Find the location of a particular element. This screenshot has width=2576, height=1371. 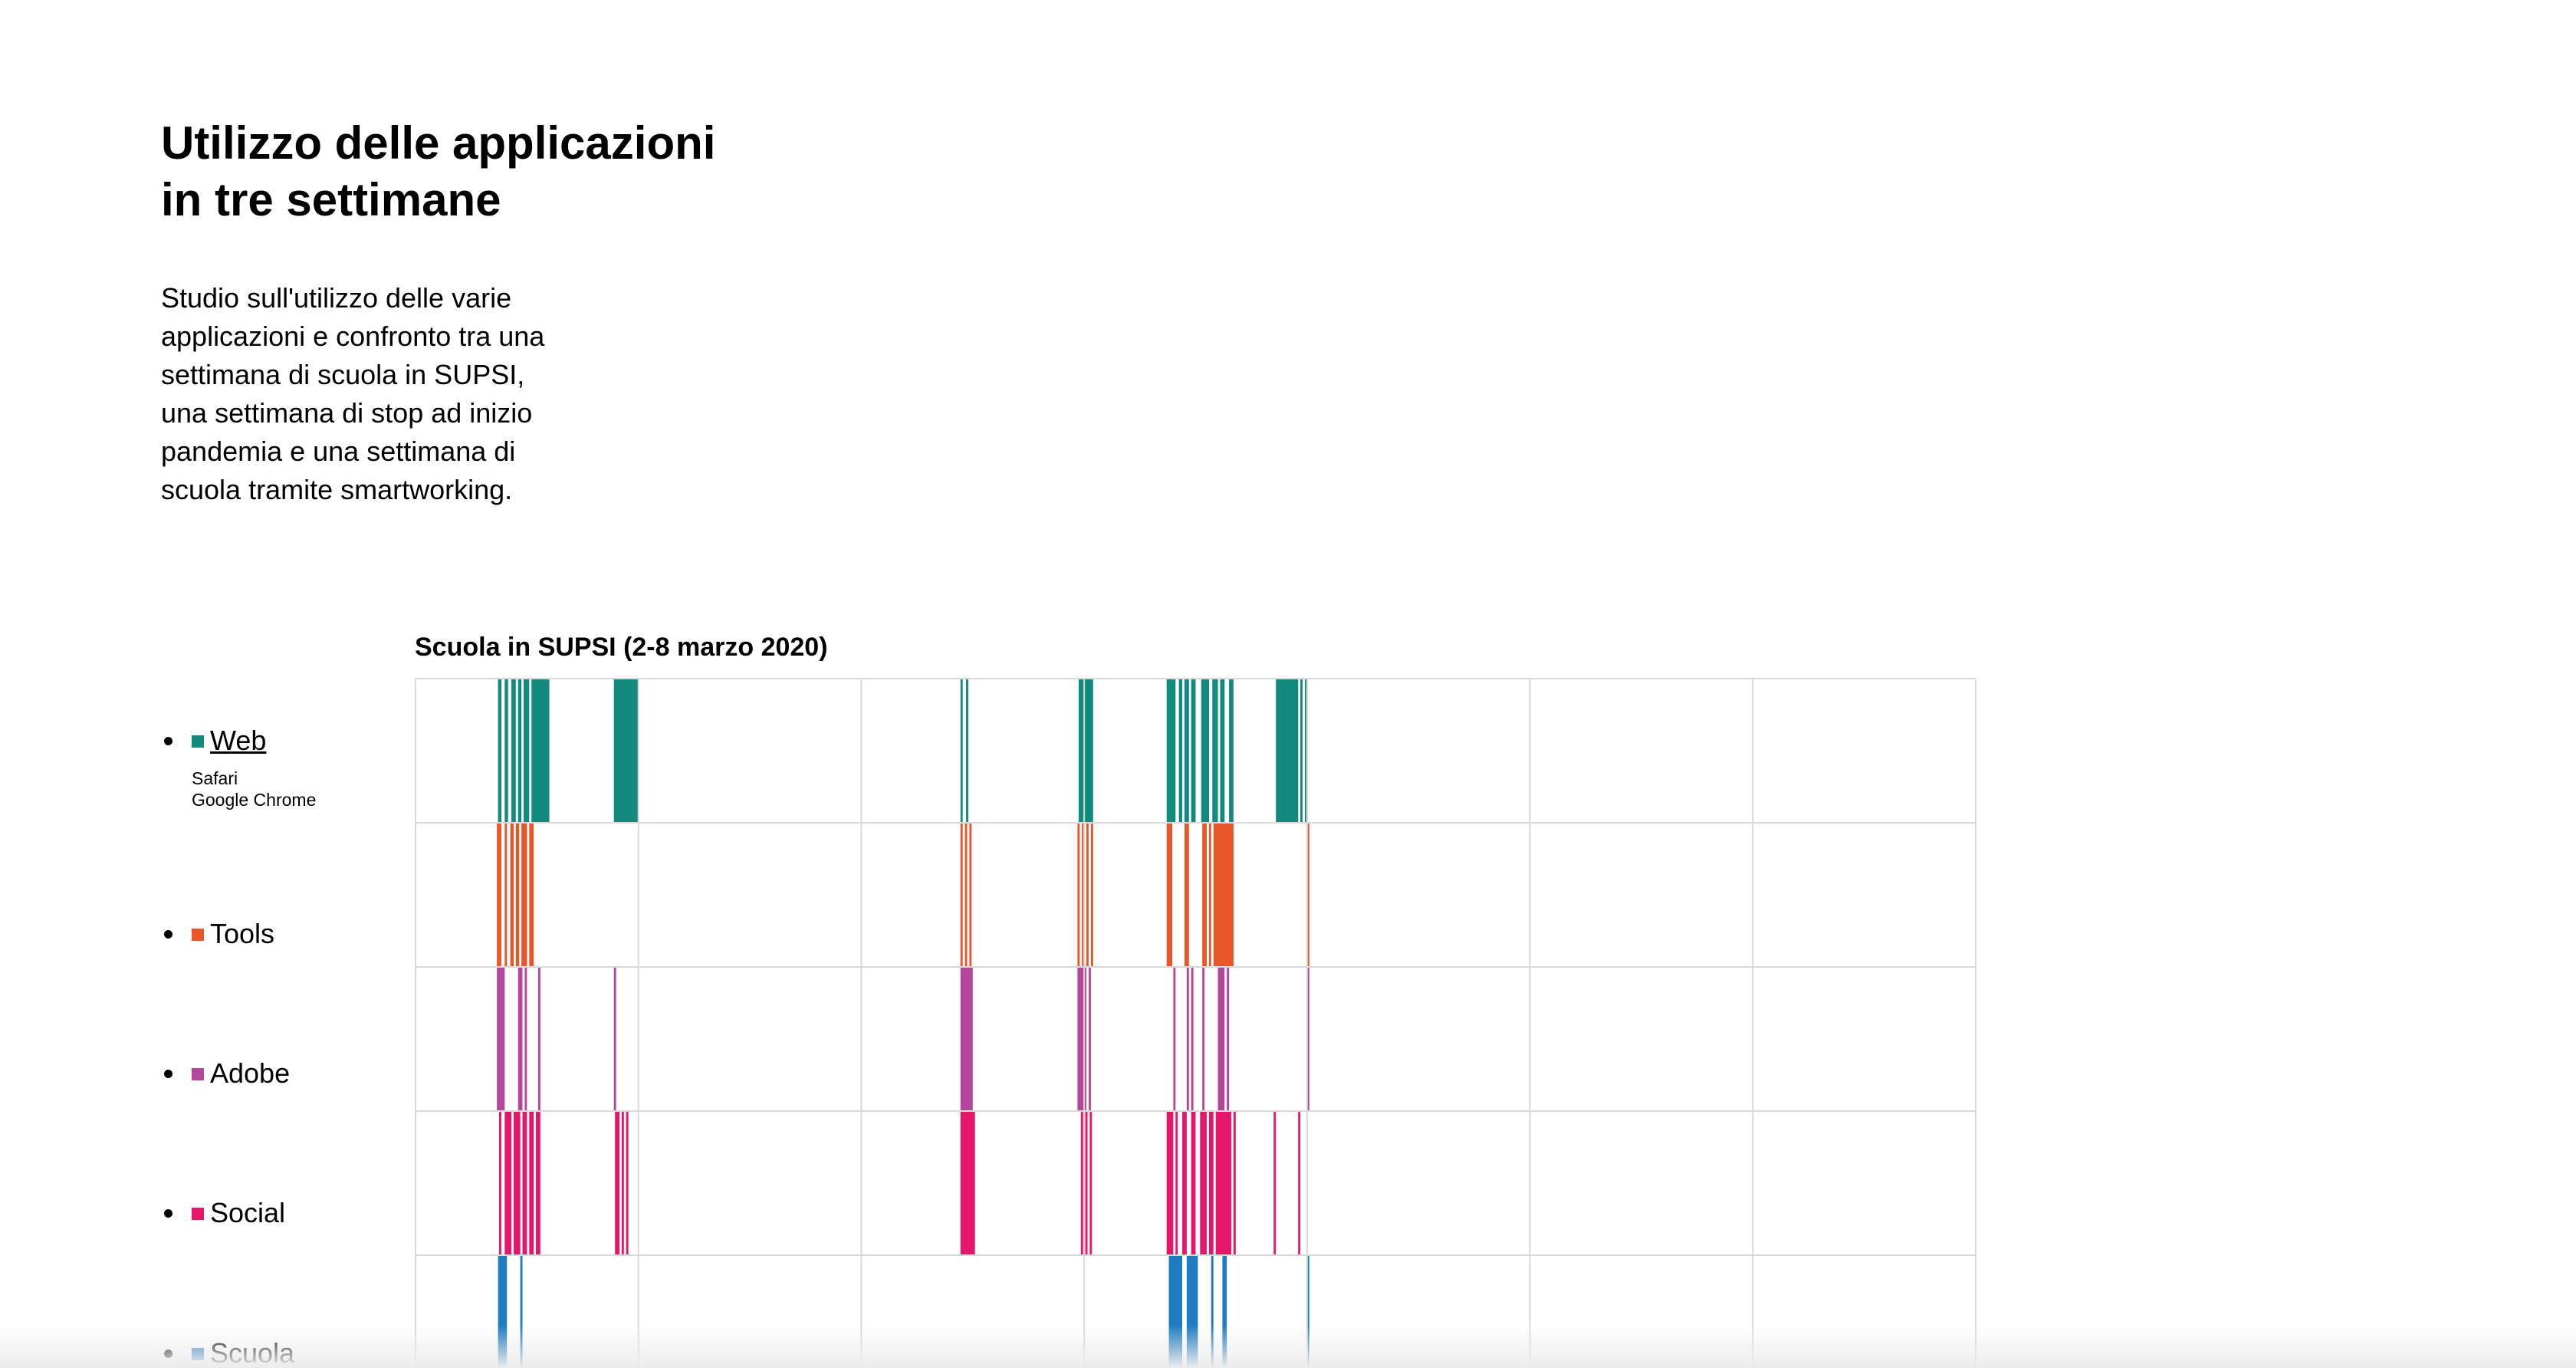

legend-label-scuola: Scuola is located at coordinates (252, 1353).